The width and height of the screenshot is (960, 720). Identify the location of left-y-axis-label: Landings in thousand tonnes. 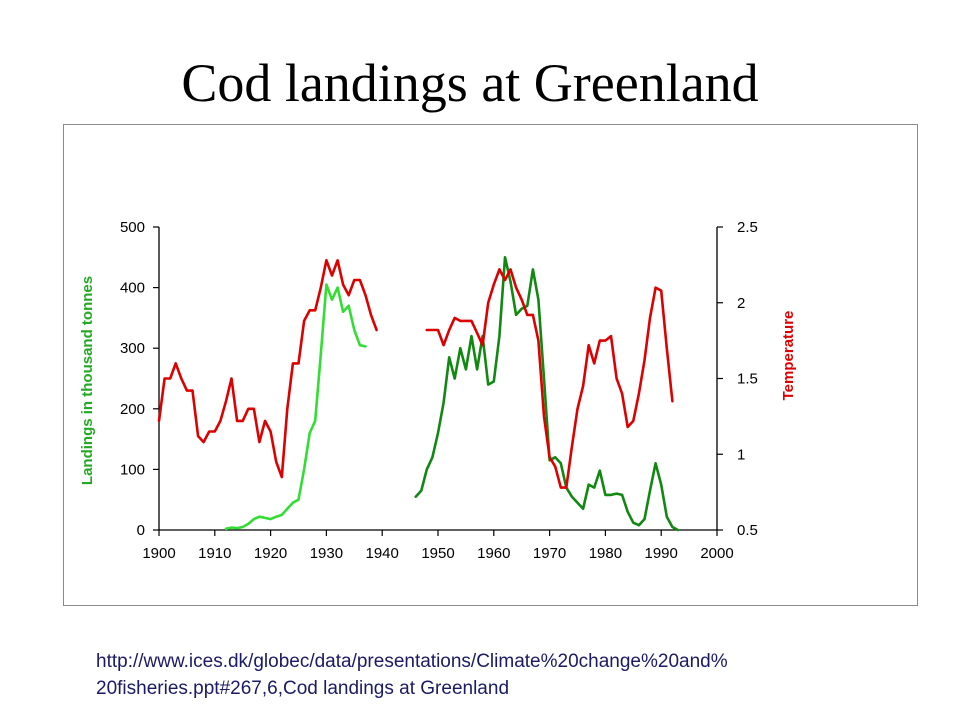
(87, 380).